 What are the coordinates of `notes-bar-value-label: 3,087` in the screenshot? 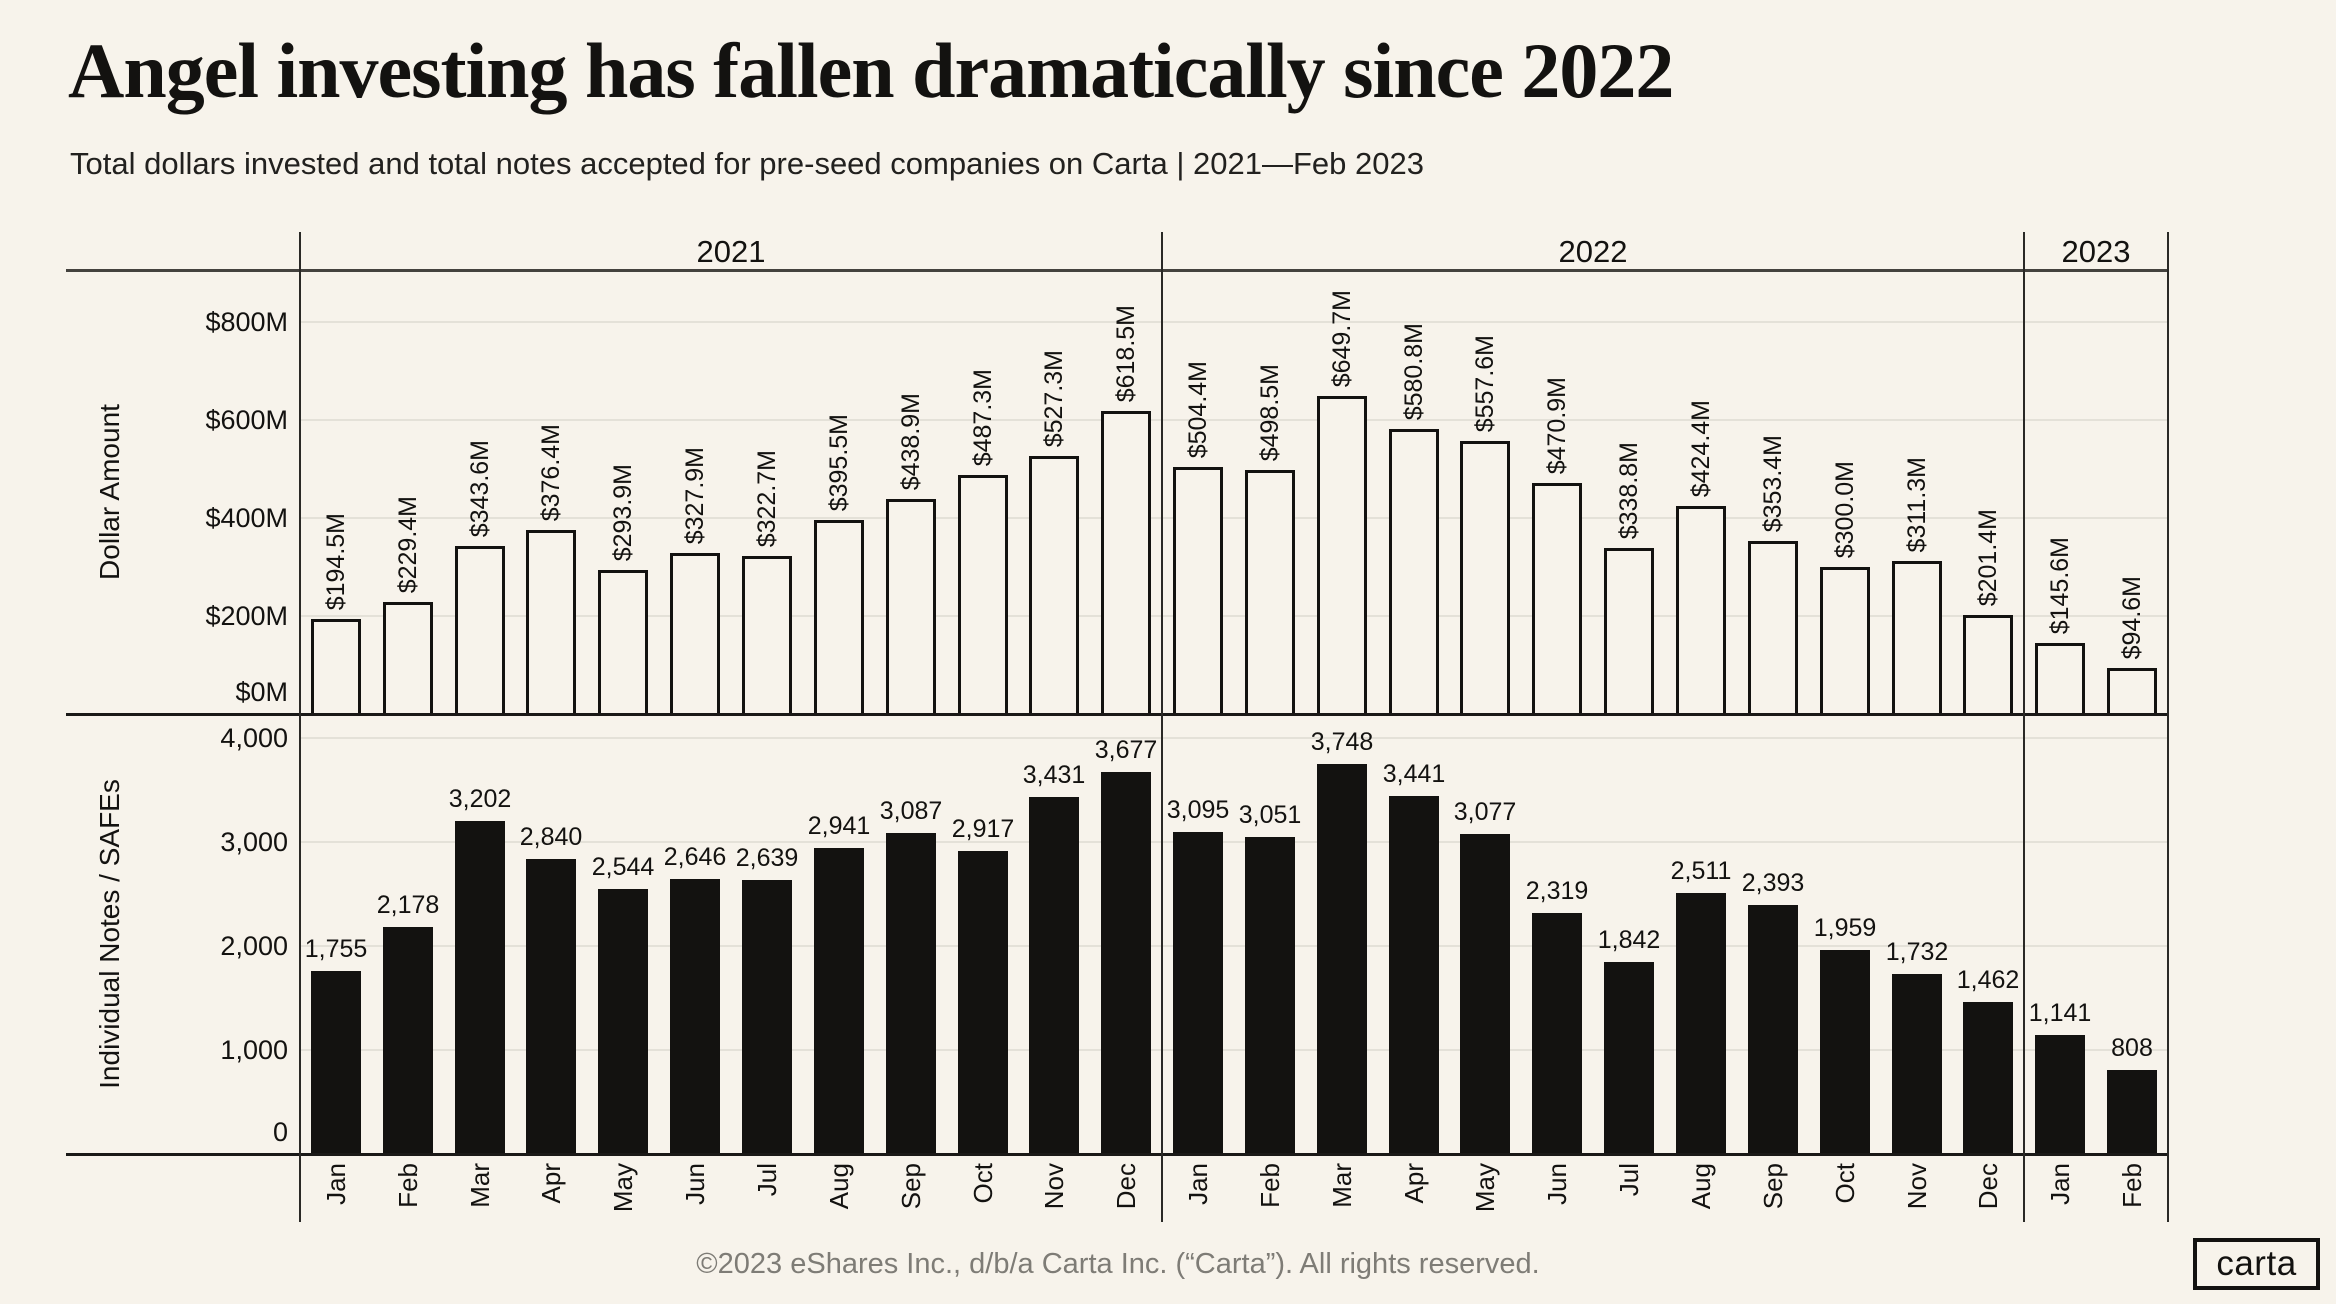 It's located at (911, 811).